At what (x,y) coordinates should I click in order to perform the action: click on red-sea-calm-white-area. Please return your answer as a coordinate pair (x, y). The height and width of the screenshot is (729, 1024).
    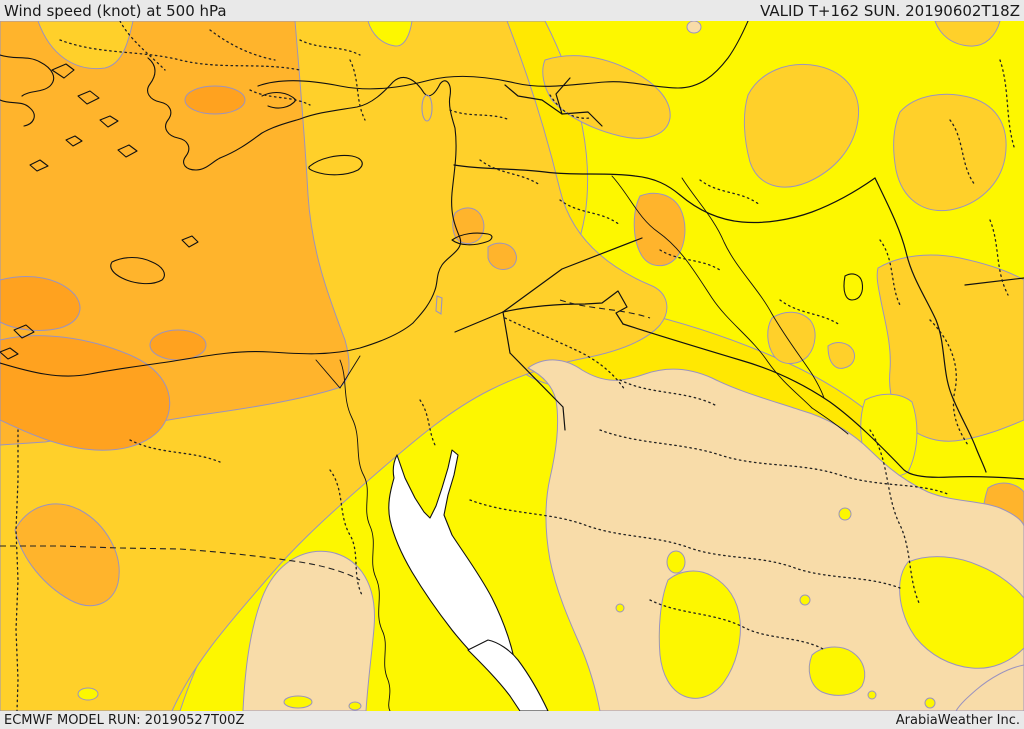
    Looking at the image, I should click on (468, 580).